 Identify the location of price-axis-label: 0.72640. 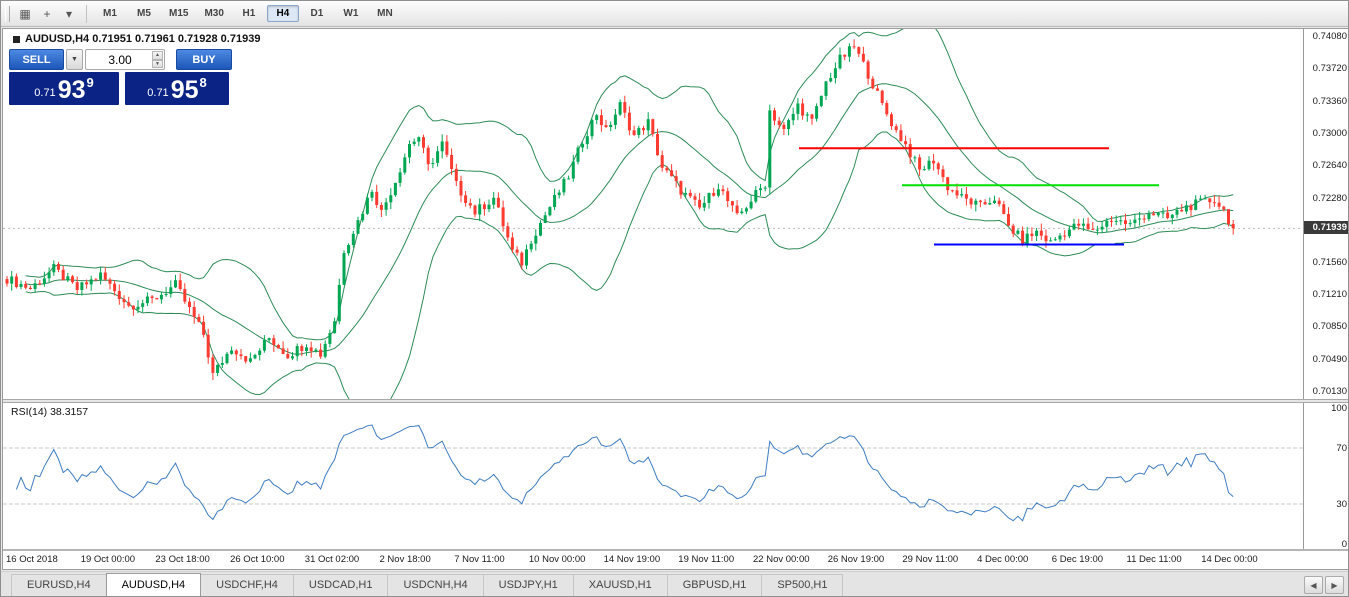
(1329, 166).